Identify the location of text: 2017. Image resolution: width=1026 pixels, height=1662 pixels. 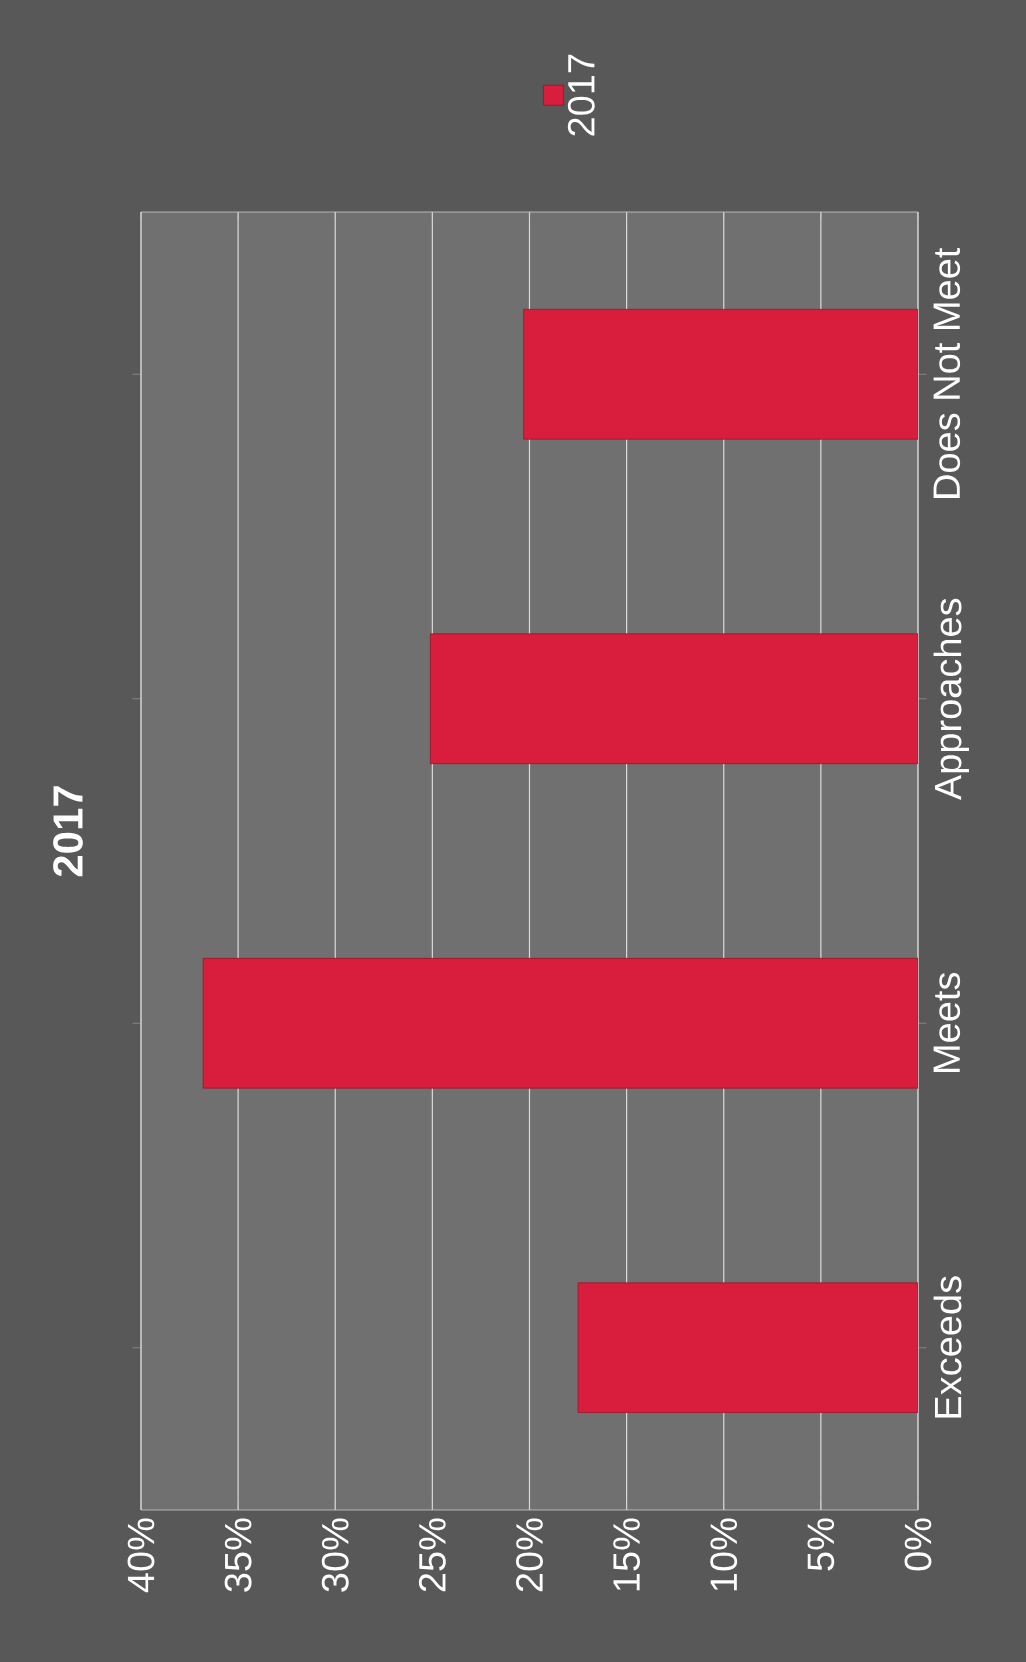
(68, 831).